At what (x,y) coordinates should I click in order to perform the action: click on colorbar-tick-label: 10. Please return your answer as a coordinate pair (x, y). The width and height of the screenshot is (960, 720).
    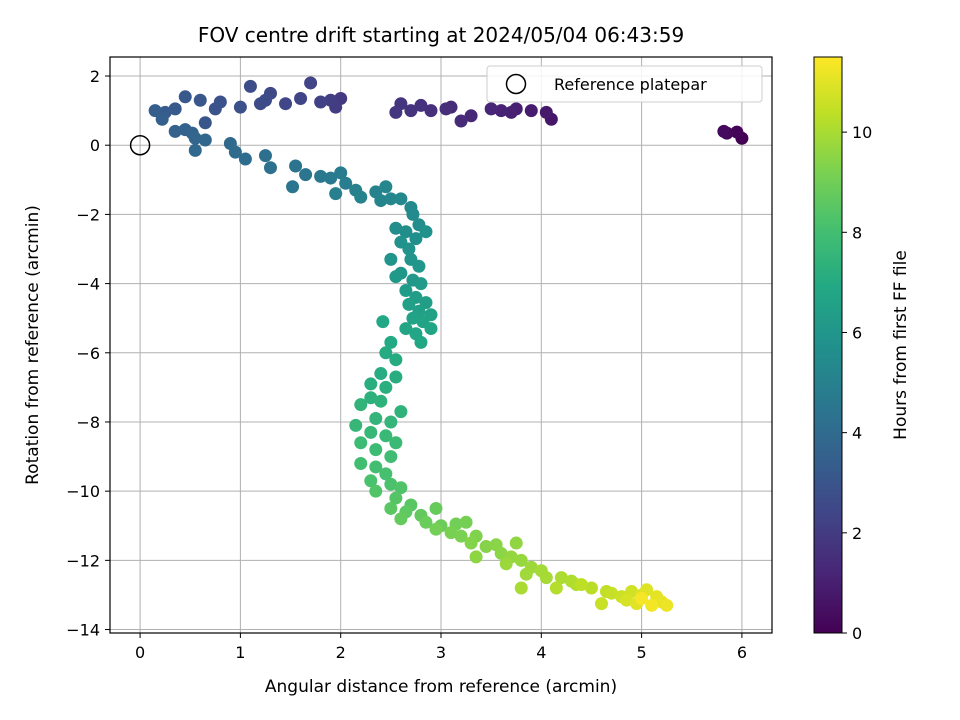
    Looking at the image, I should click on (862, 132).